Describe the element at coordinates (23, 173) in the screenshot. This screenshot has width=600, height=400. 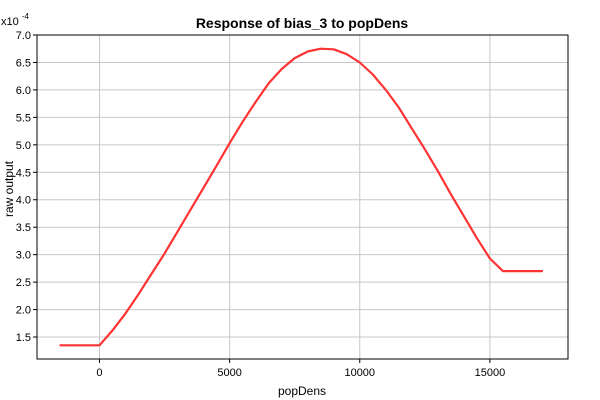
I see `y-tick-label: 4.5` at that location.